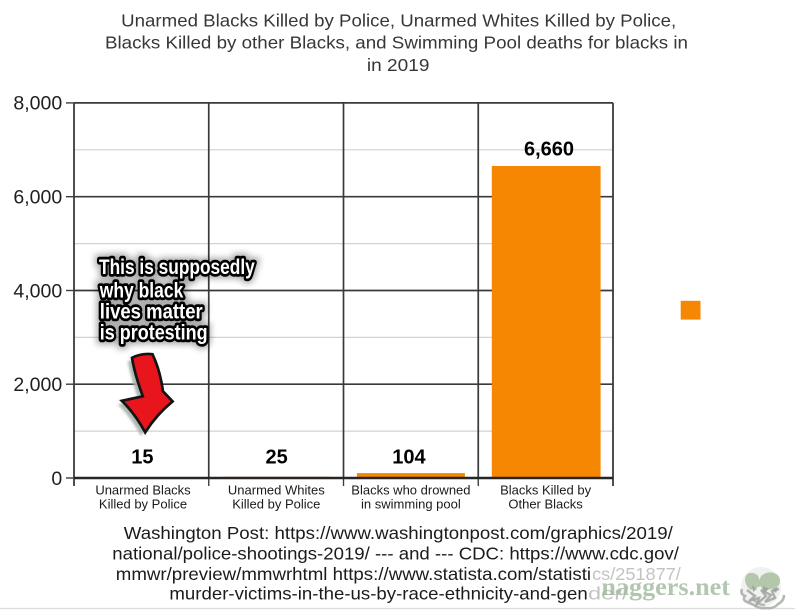 This screenshot has height=615, width=795. I want to click on svg-text: Other Blacks, so click(545, 503).